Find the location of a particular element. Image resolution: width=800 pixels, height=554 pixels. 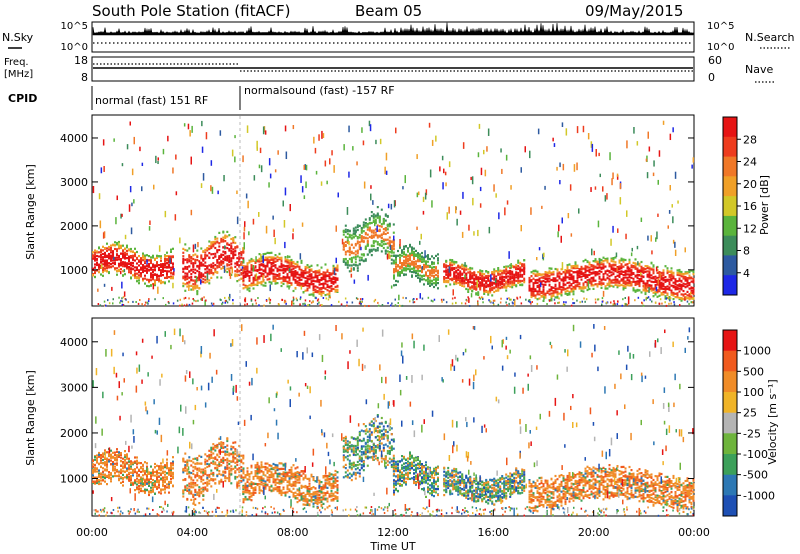

colorbar-block is located at coordinates (730, 127).